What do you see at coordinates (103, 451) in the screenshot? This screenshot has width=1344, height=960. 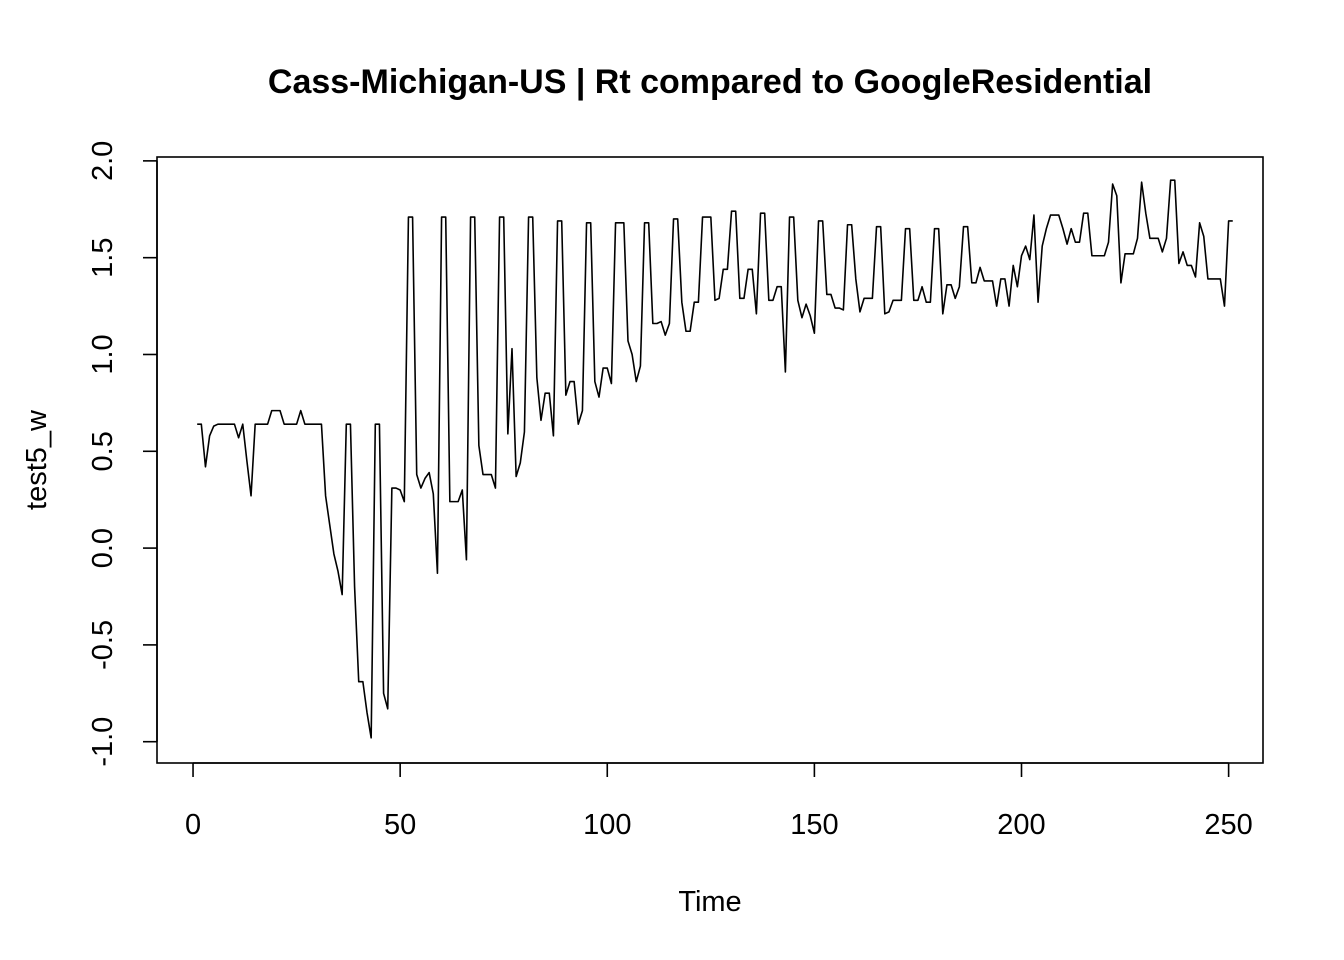 I see `y-tick-label: 0.5` at bounding box center [103, 451].